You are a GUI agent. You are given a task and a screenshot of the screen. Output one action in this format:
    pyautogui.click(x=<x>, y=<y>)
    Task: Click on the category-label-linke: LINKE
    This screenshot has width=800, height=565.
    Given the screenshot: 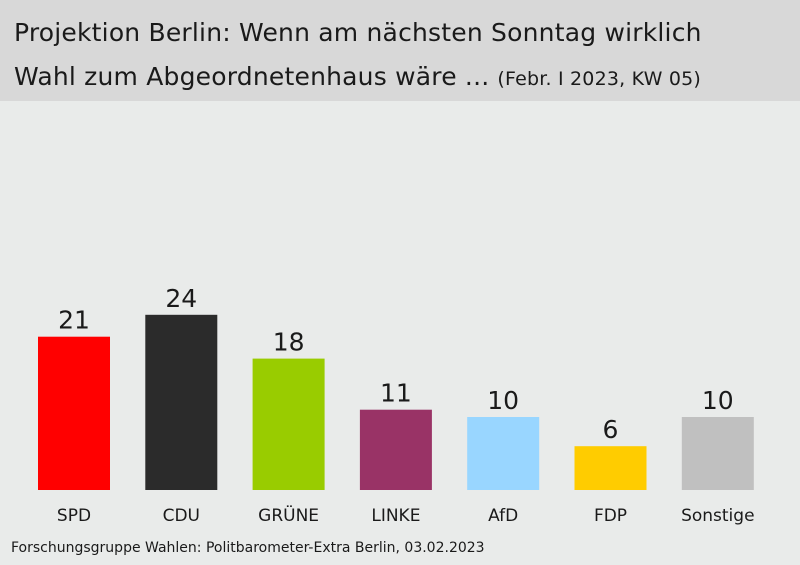 What is the action you would take?
    pyautogui.click(x=395, y=516)
    